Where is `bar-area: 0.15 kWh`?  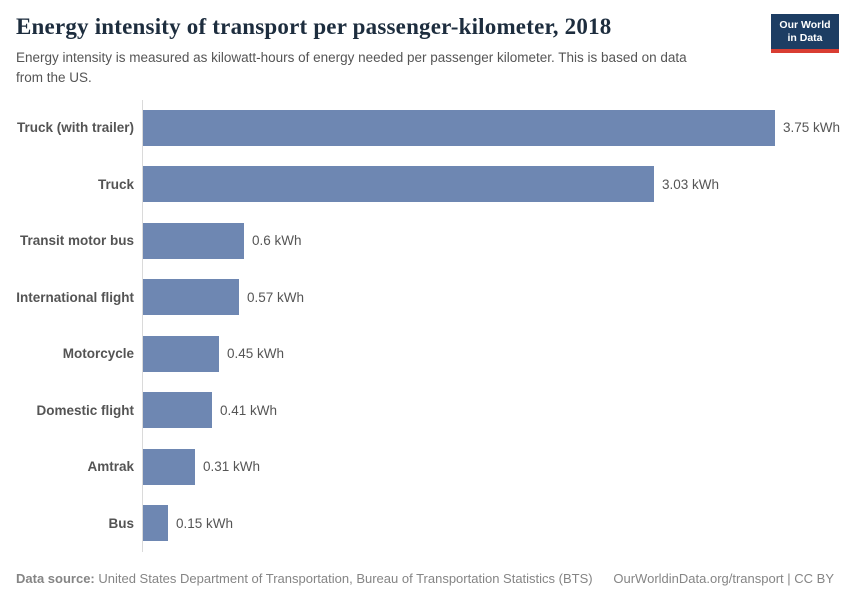 bar-area: 0.15 kWh is located at coordinates (488, 523).